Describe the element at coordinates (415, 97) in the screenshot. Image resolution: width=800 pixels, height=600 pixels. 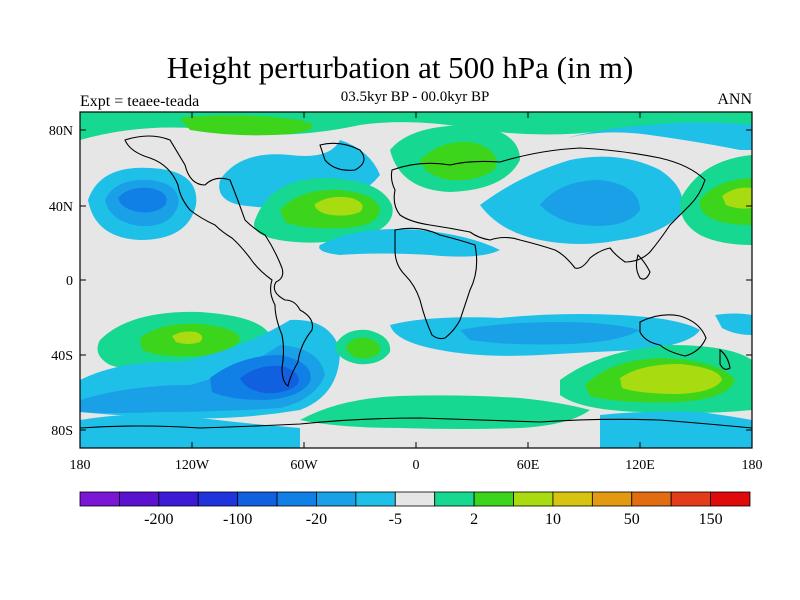
I see `map-subtitle: 03.5kyr BP - 00.0kyr BP` at that location.